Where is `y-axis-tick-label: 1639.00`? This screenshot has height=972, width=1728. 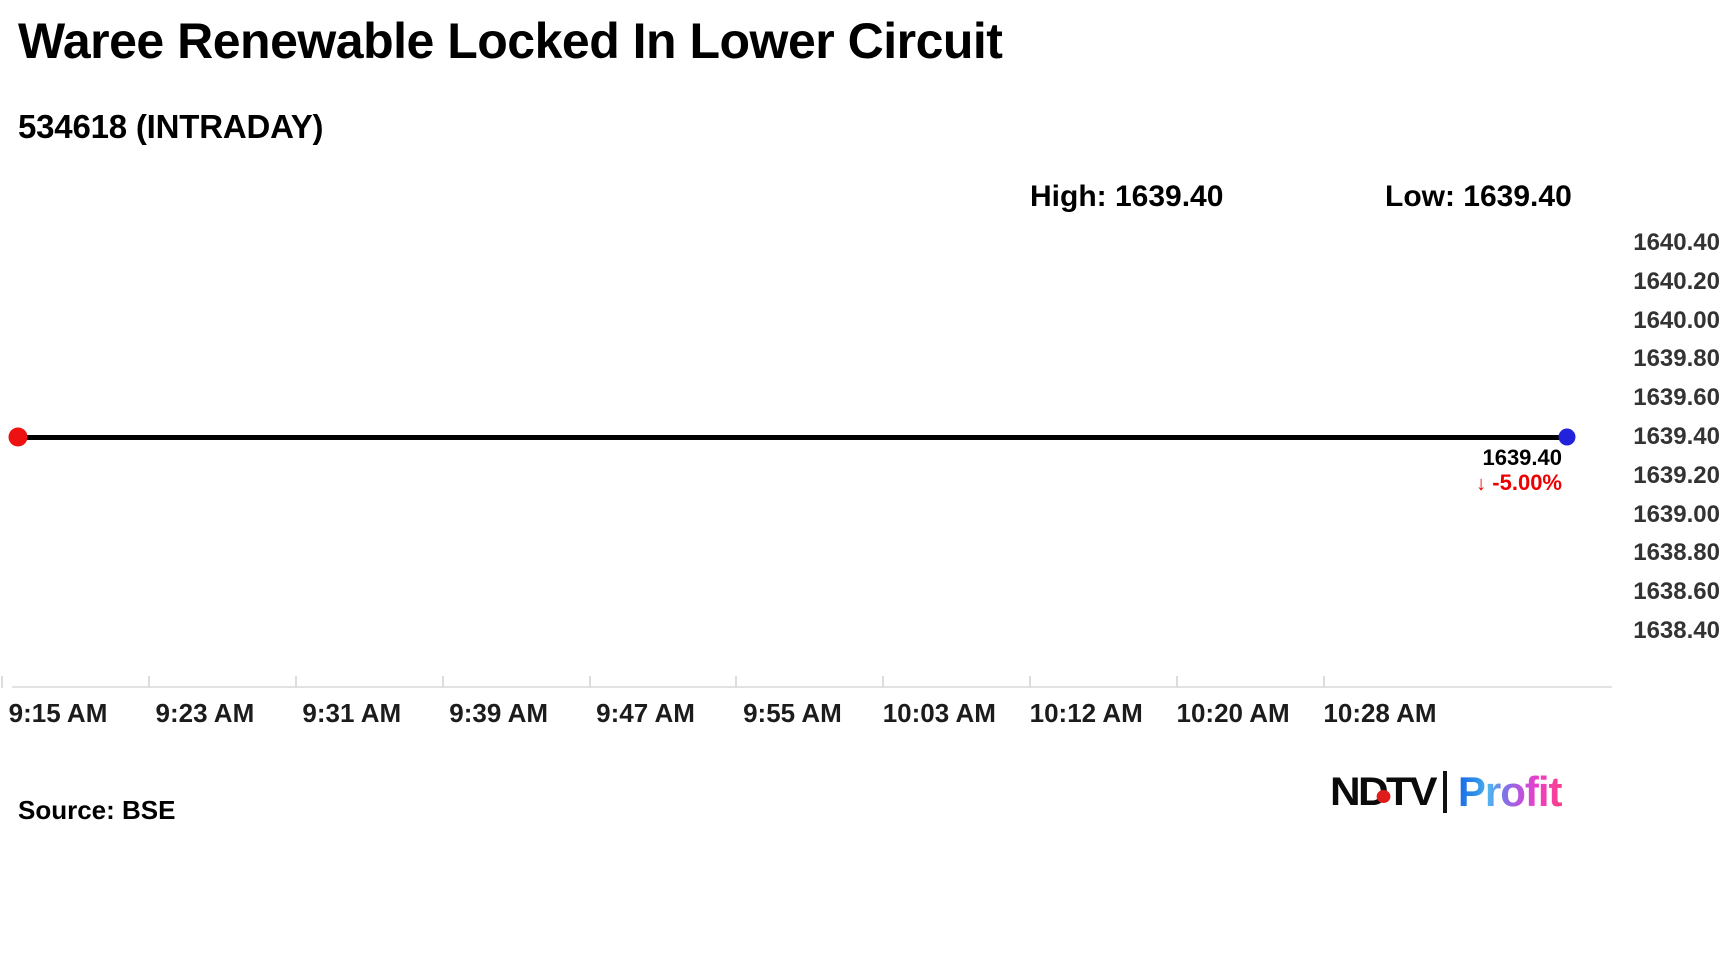 y-axis-tick-label: 1639.00 is located at coordinates (1676, 514).